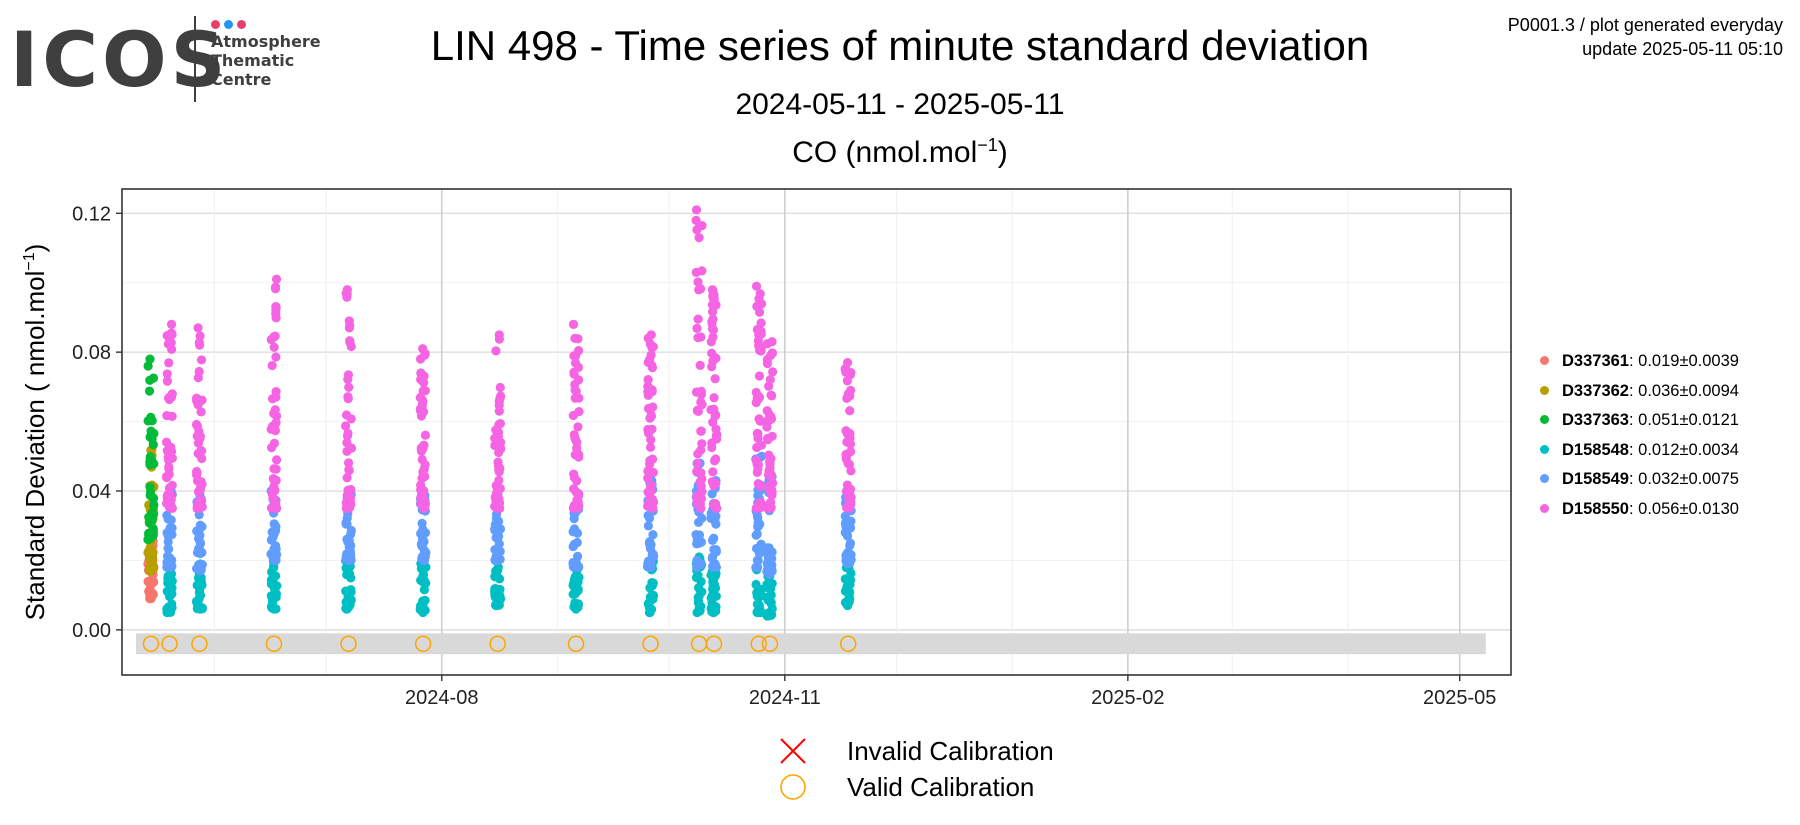 This screenshot has width=1800, height=825. Describe the element at coordinates (1639, 480) in the screenshot. I see `legend-item-d158549: D158549: 0.032±0.0075` at that location.